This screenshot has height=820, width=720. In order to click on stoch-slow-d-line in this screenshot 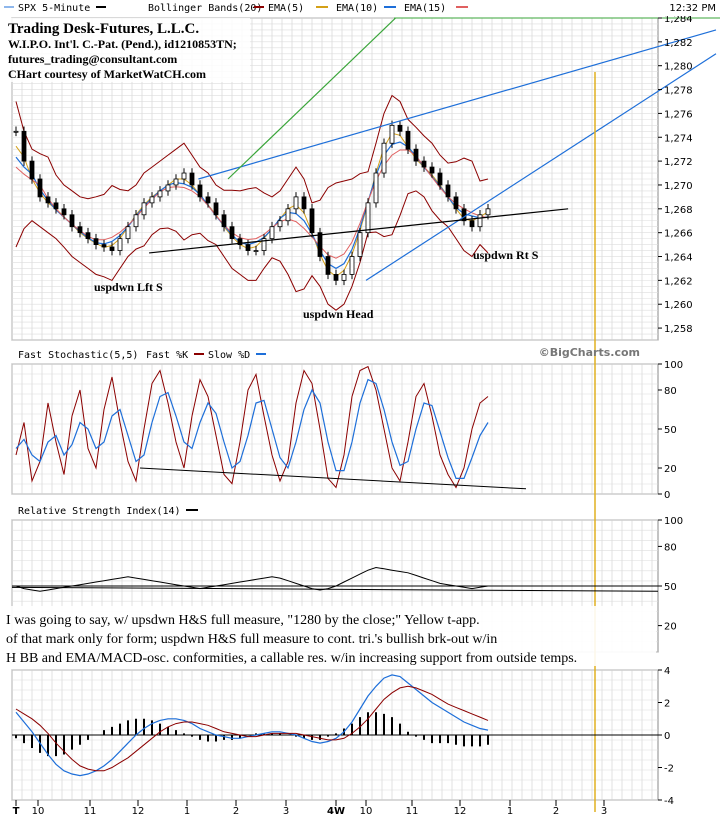, I will do `click(252, 428)`.